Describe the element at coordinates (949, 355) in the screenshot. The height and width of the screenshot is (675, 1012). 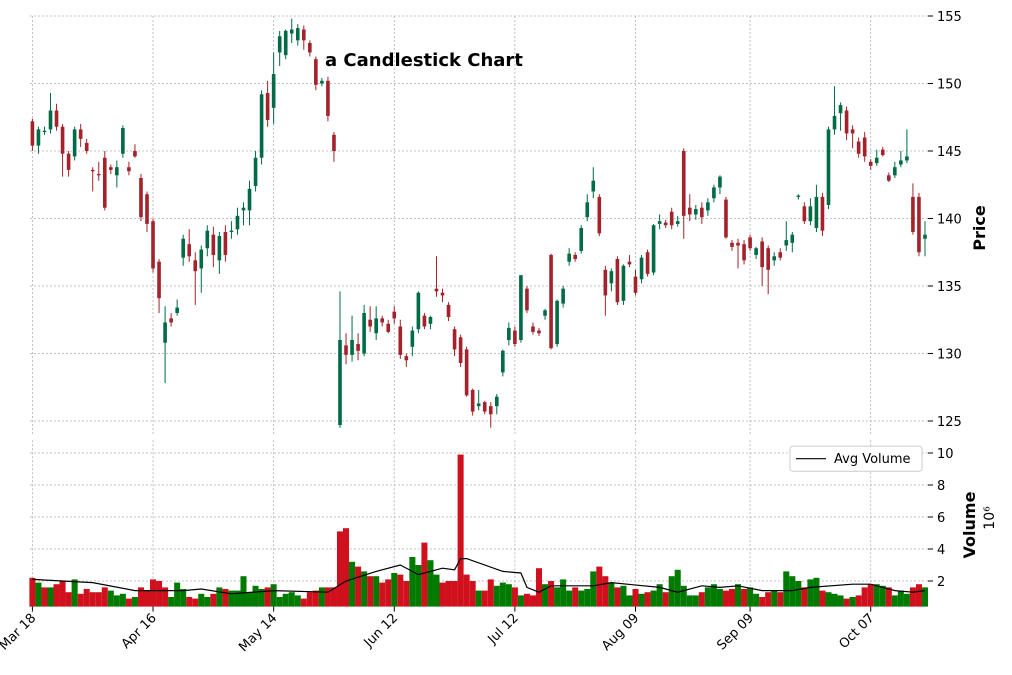
I see `y-tick-label: 130` at that location.